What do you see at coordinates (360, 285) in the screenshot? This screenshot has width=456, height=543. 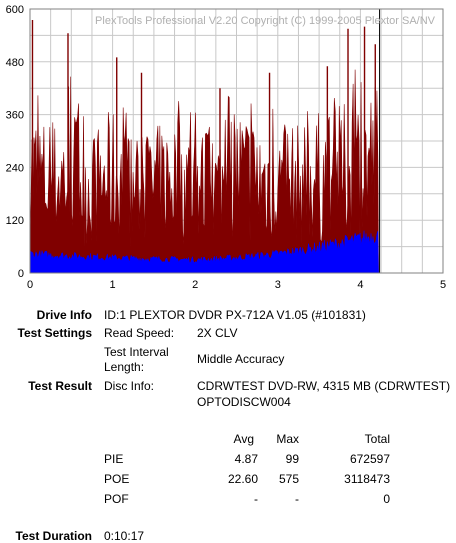 I see `x-tick-label: 4` at bounding box center [360, 285].